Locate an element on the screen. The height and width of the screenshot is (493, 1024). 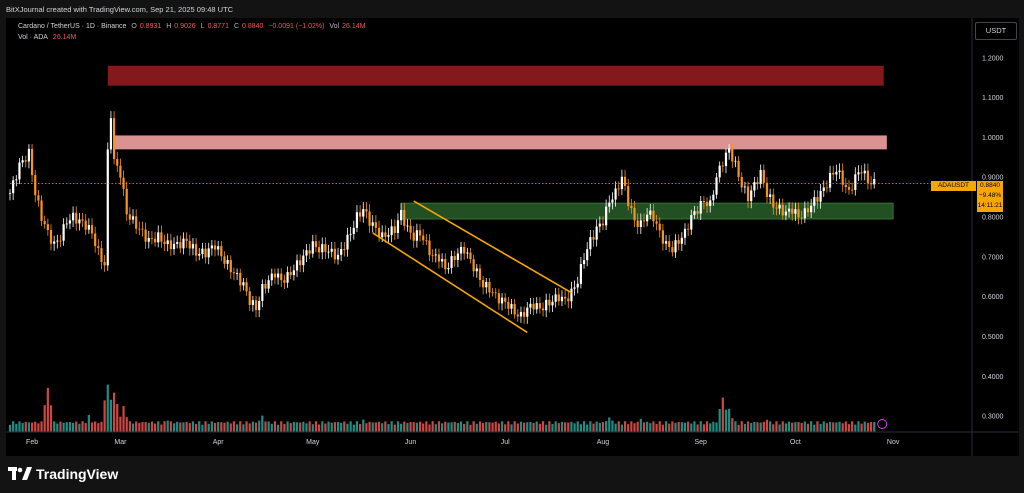
volume-legend: Vol · ADA 26.14M is located at coordinates (48, 37).